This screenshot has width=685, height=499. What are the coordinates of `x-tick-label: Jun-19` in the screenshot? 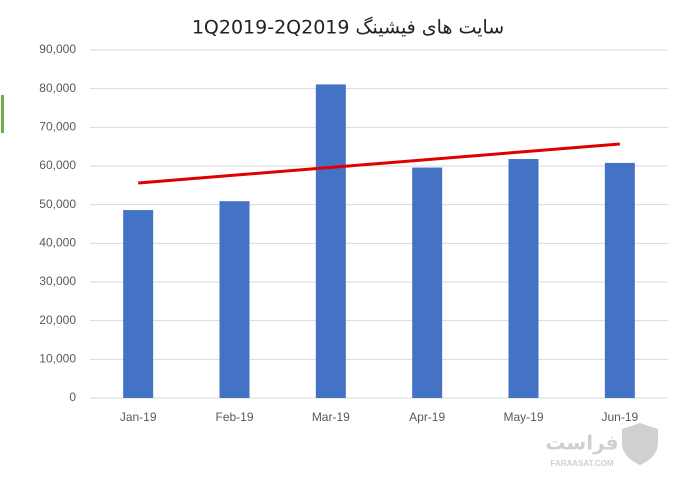 It's located at (619, 417).